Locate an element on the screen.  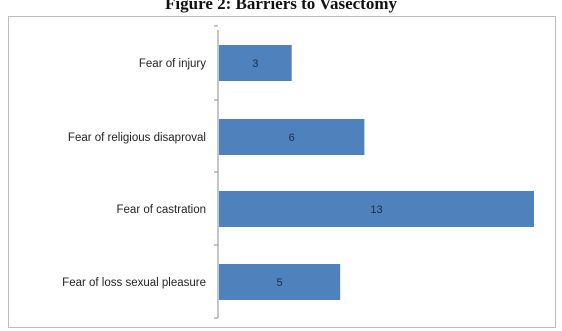
chart-title: Figure 2: Barriers to Vasectomy is located at coordinates (281, 6).